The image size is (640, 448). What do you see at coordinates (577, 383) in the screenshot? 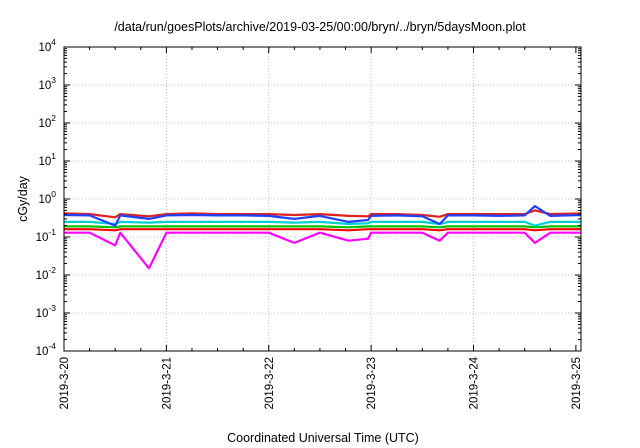
I see `x-tick-label: 2019-3-25` at bounding box center [577, 383].